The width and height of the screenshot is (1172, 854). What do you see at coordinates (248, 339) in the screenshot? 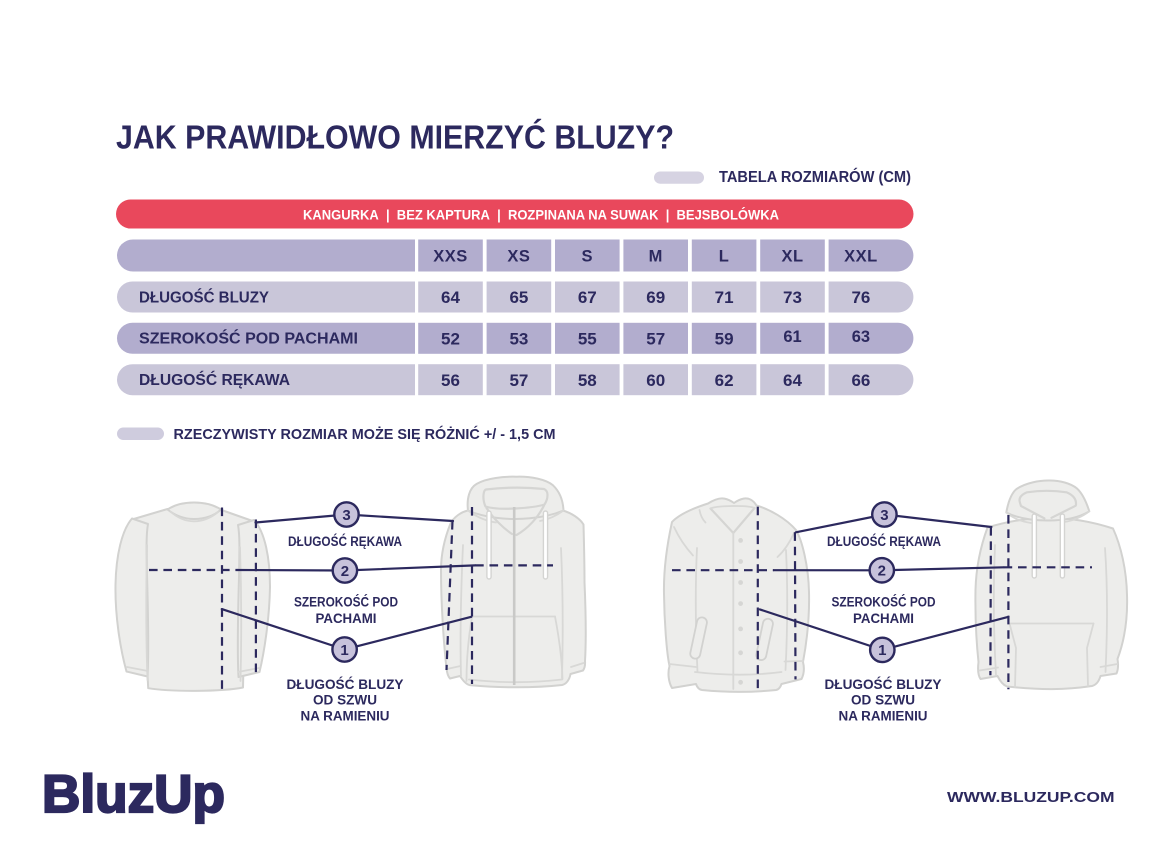
I see `svg-text: SZEROKOŚĆ POD PACHAMI` at bounding box center [248, 339].